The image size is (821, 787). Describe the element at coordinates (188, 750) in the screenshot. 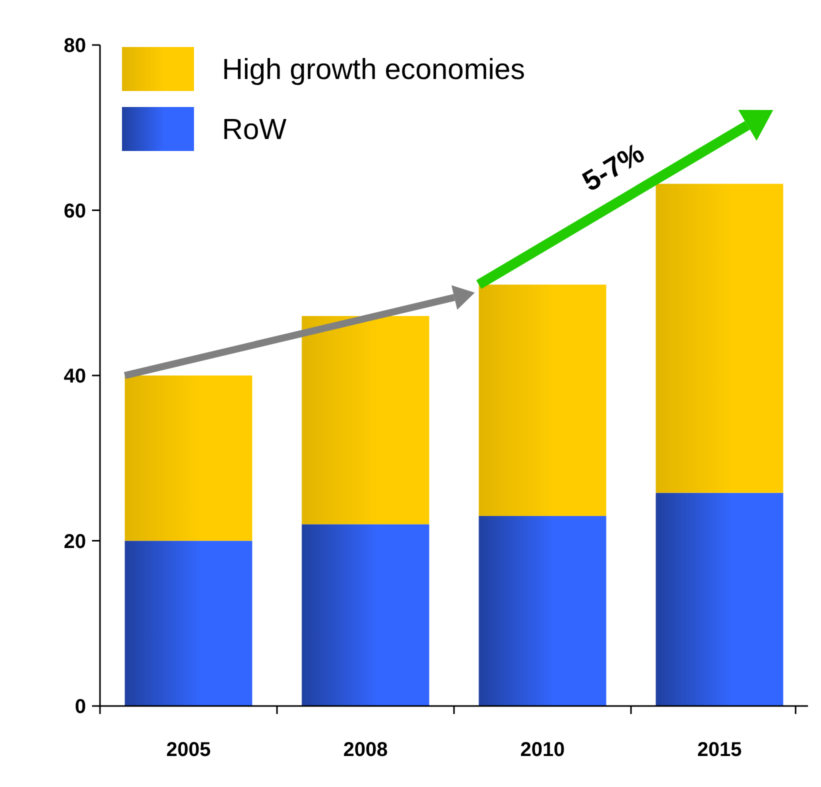

I see `x-tick-label: 2005` at that location.